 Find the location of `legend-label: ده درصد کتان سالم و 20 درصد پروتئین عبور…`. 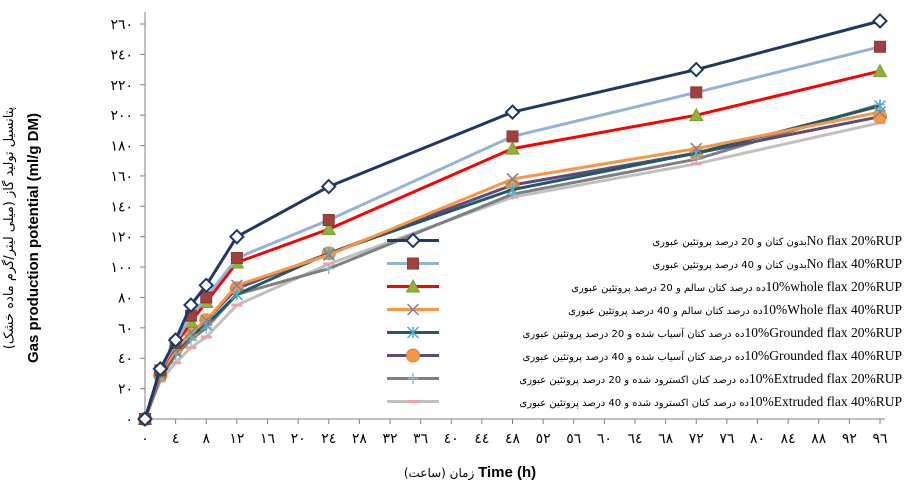

legend-label: ده درصد کتان سالم و 20 درصد پروتئین عبور… is located at coordinates (738, 287).